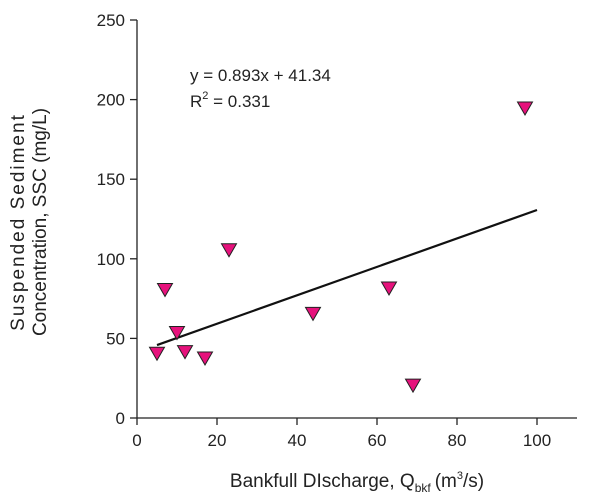  What do you see at coordinates (18, 222) in the screenshot?
I see `y-axis-title-line1: Suspended Sediment` at bounding box center [18, 222].